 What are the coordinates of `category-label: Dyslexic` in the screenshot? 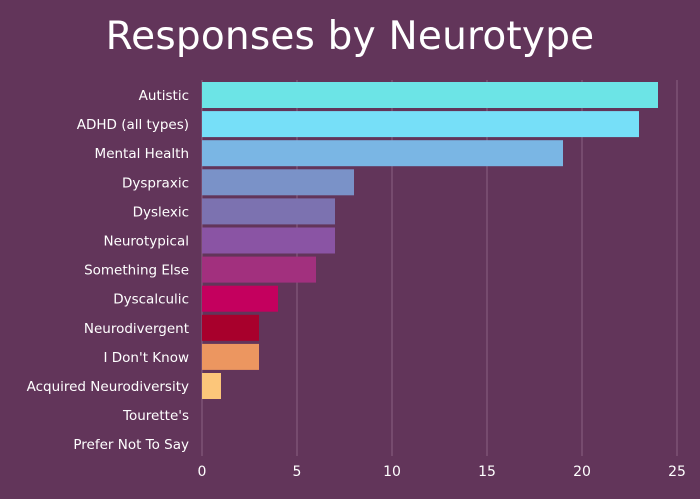 It's located at (161, 212).